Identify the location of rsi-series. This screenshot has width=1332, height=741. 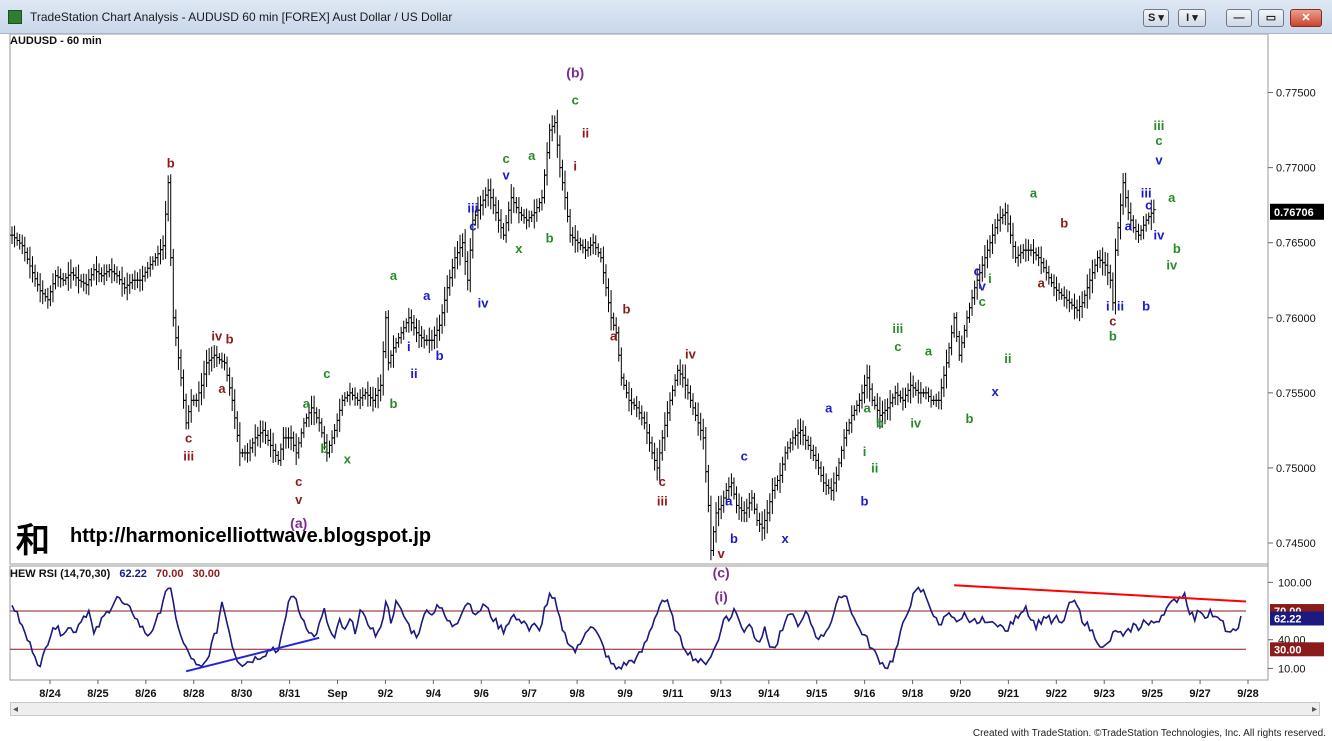
(626, 628).